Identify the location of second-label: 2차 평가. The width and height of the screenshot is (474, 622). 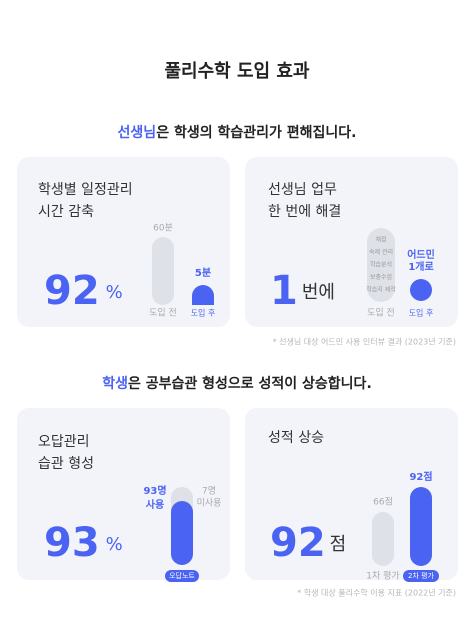
(421, 575).